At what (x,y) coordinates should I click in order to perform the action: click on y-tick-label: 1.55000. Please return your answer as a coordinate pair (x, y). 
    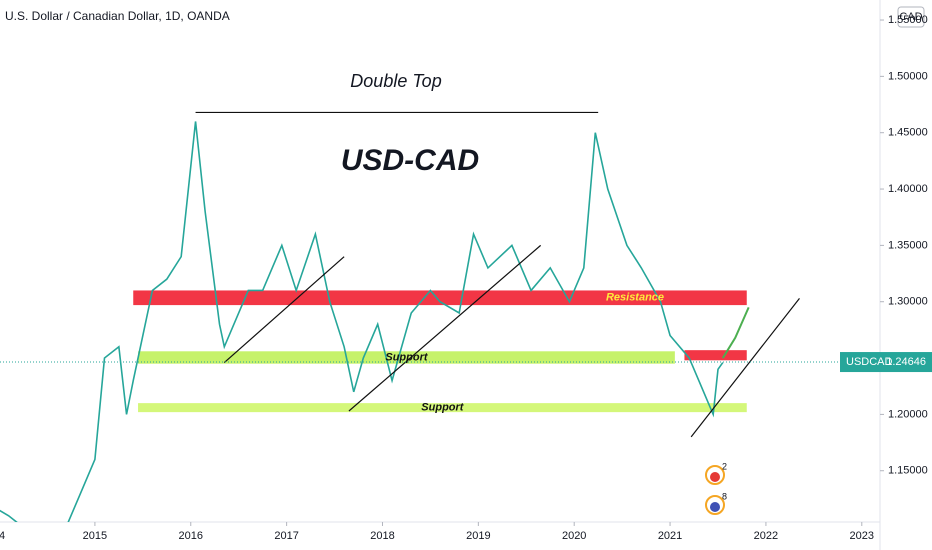
    Looking at the image, I should click on (908, 20).